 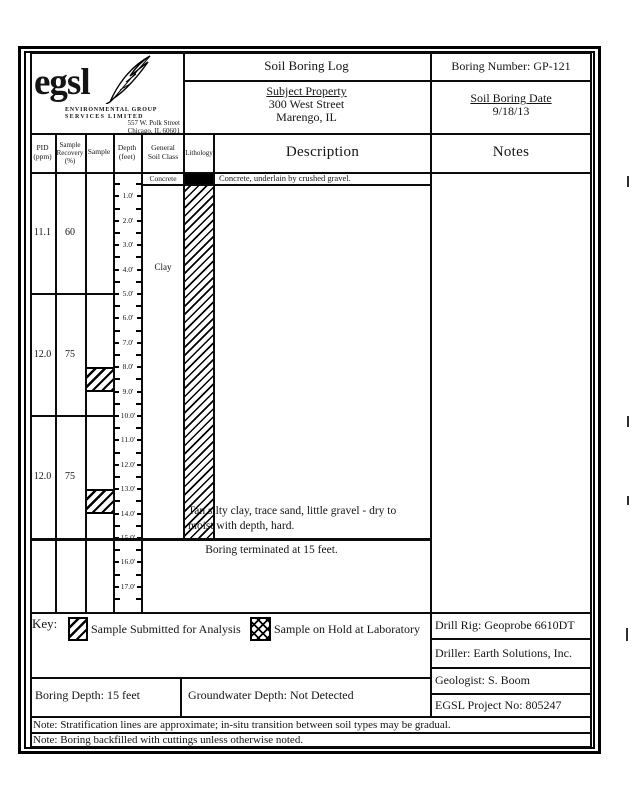 I want to click on property-city: Marengo, IL, so click(x=306, y=117).